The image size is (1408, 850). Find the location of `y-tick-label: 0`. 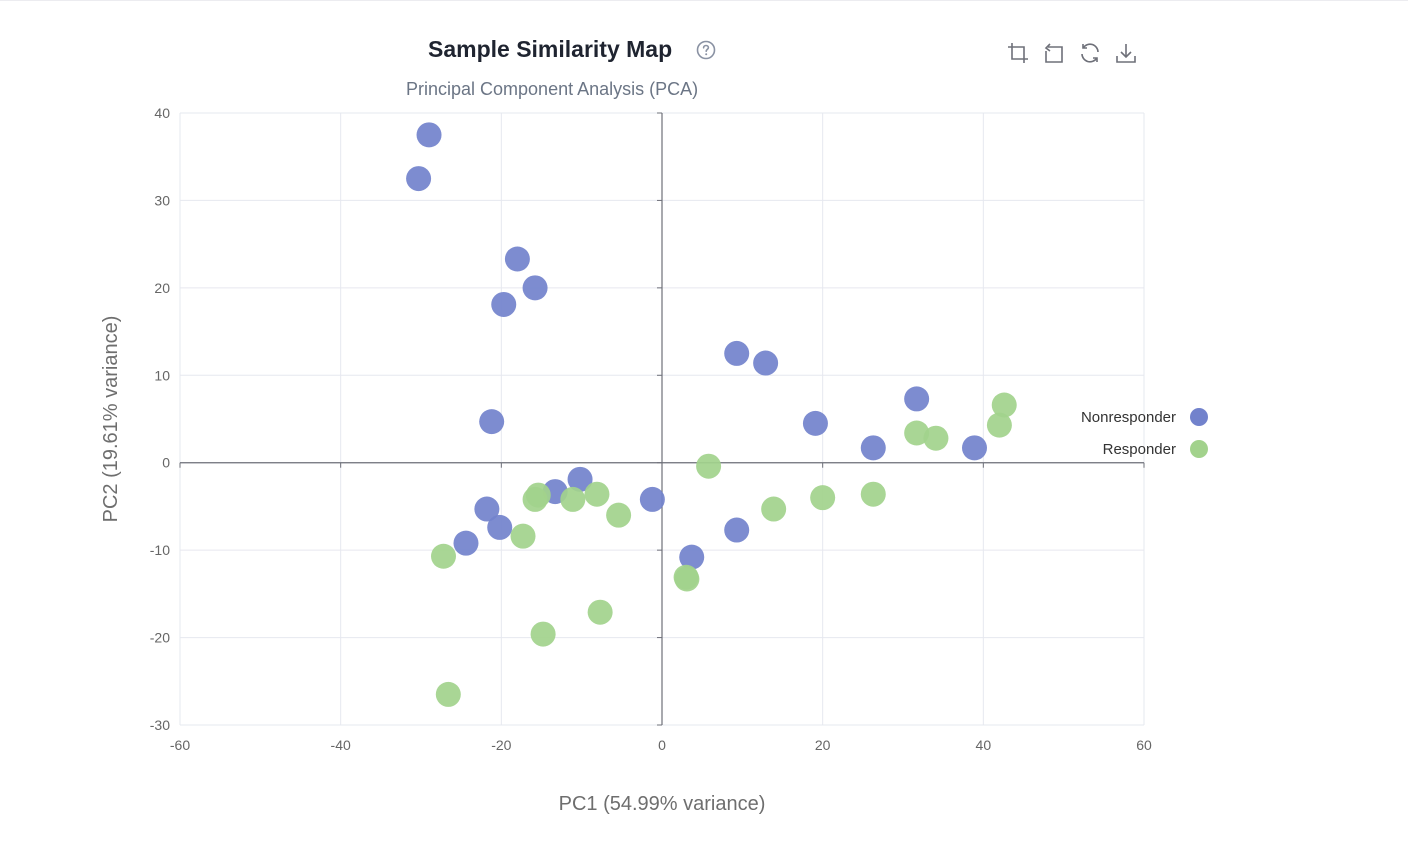

y-tick-label: 0 is located at coordinates (166, 463).